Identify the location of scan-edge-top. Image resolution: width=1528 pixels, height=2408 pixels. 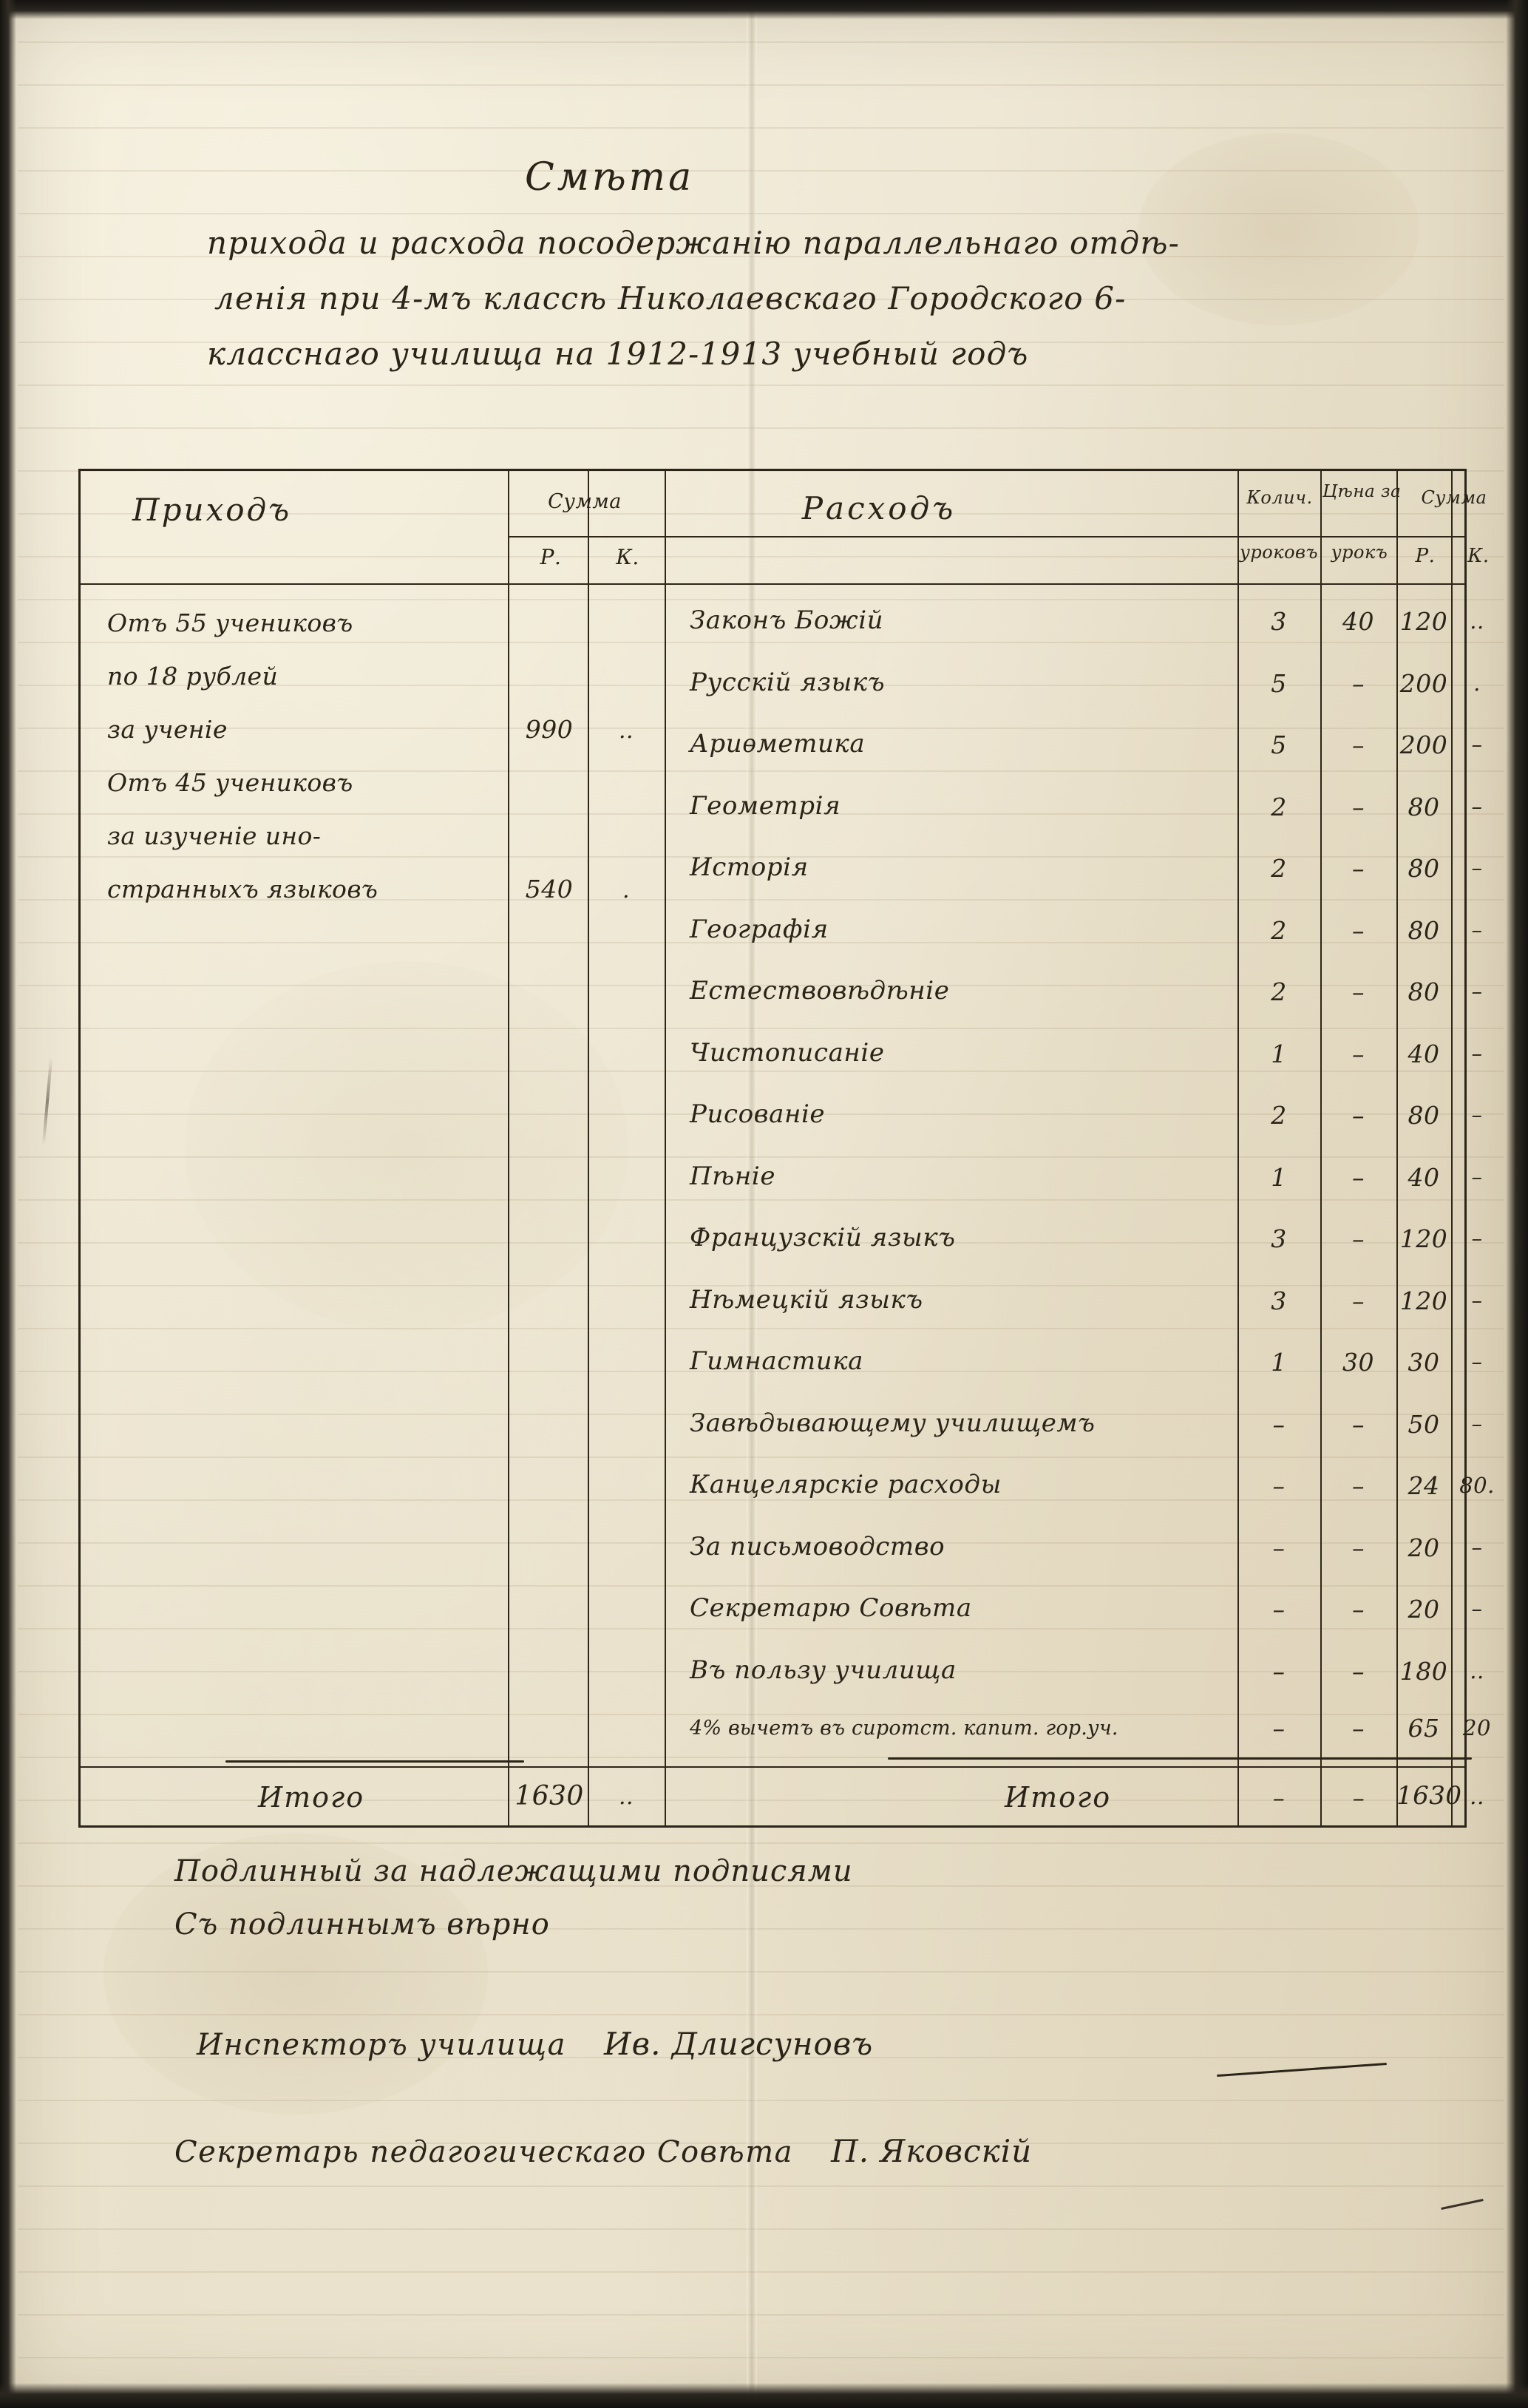
(764, 9).